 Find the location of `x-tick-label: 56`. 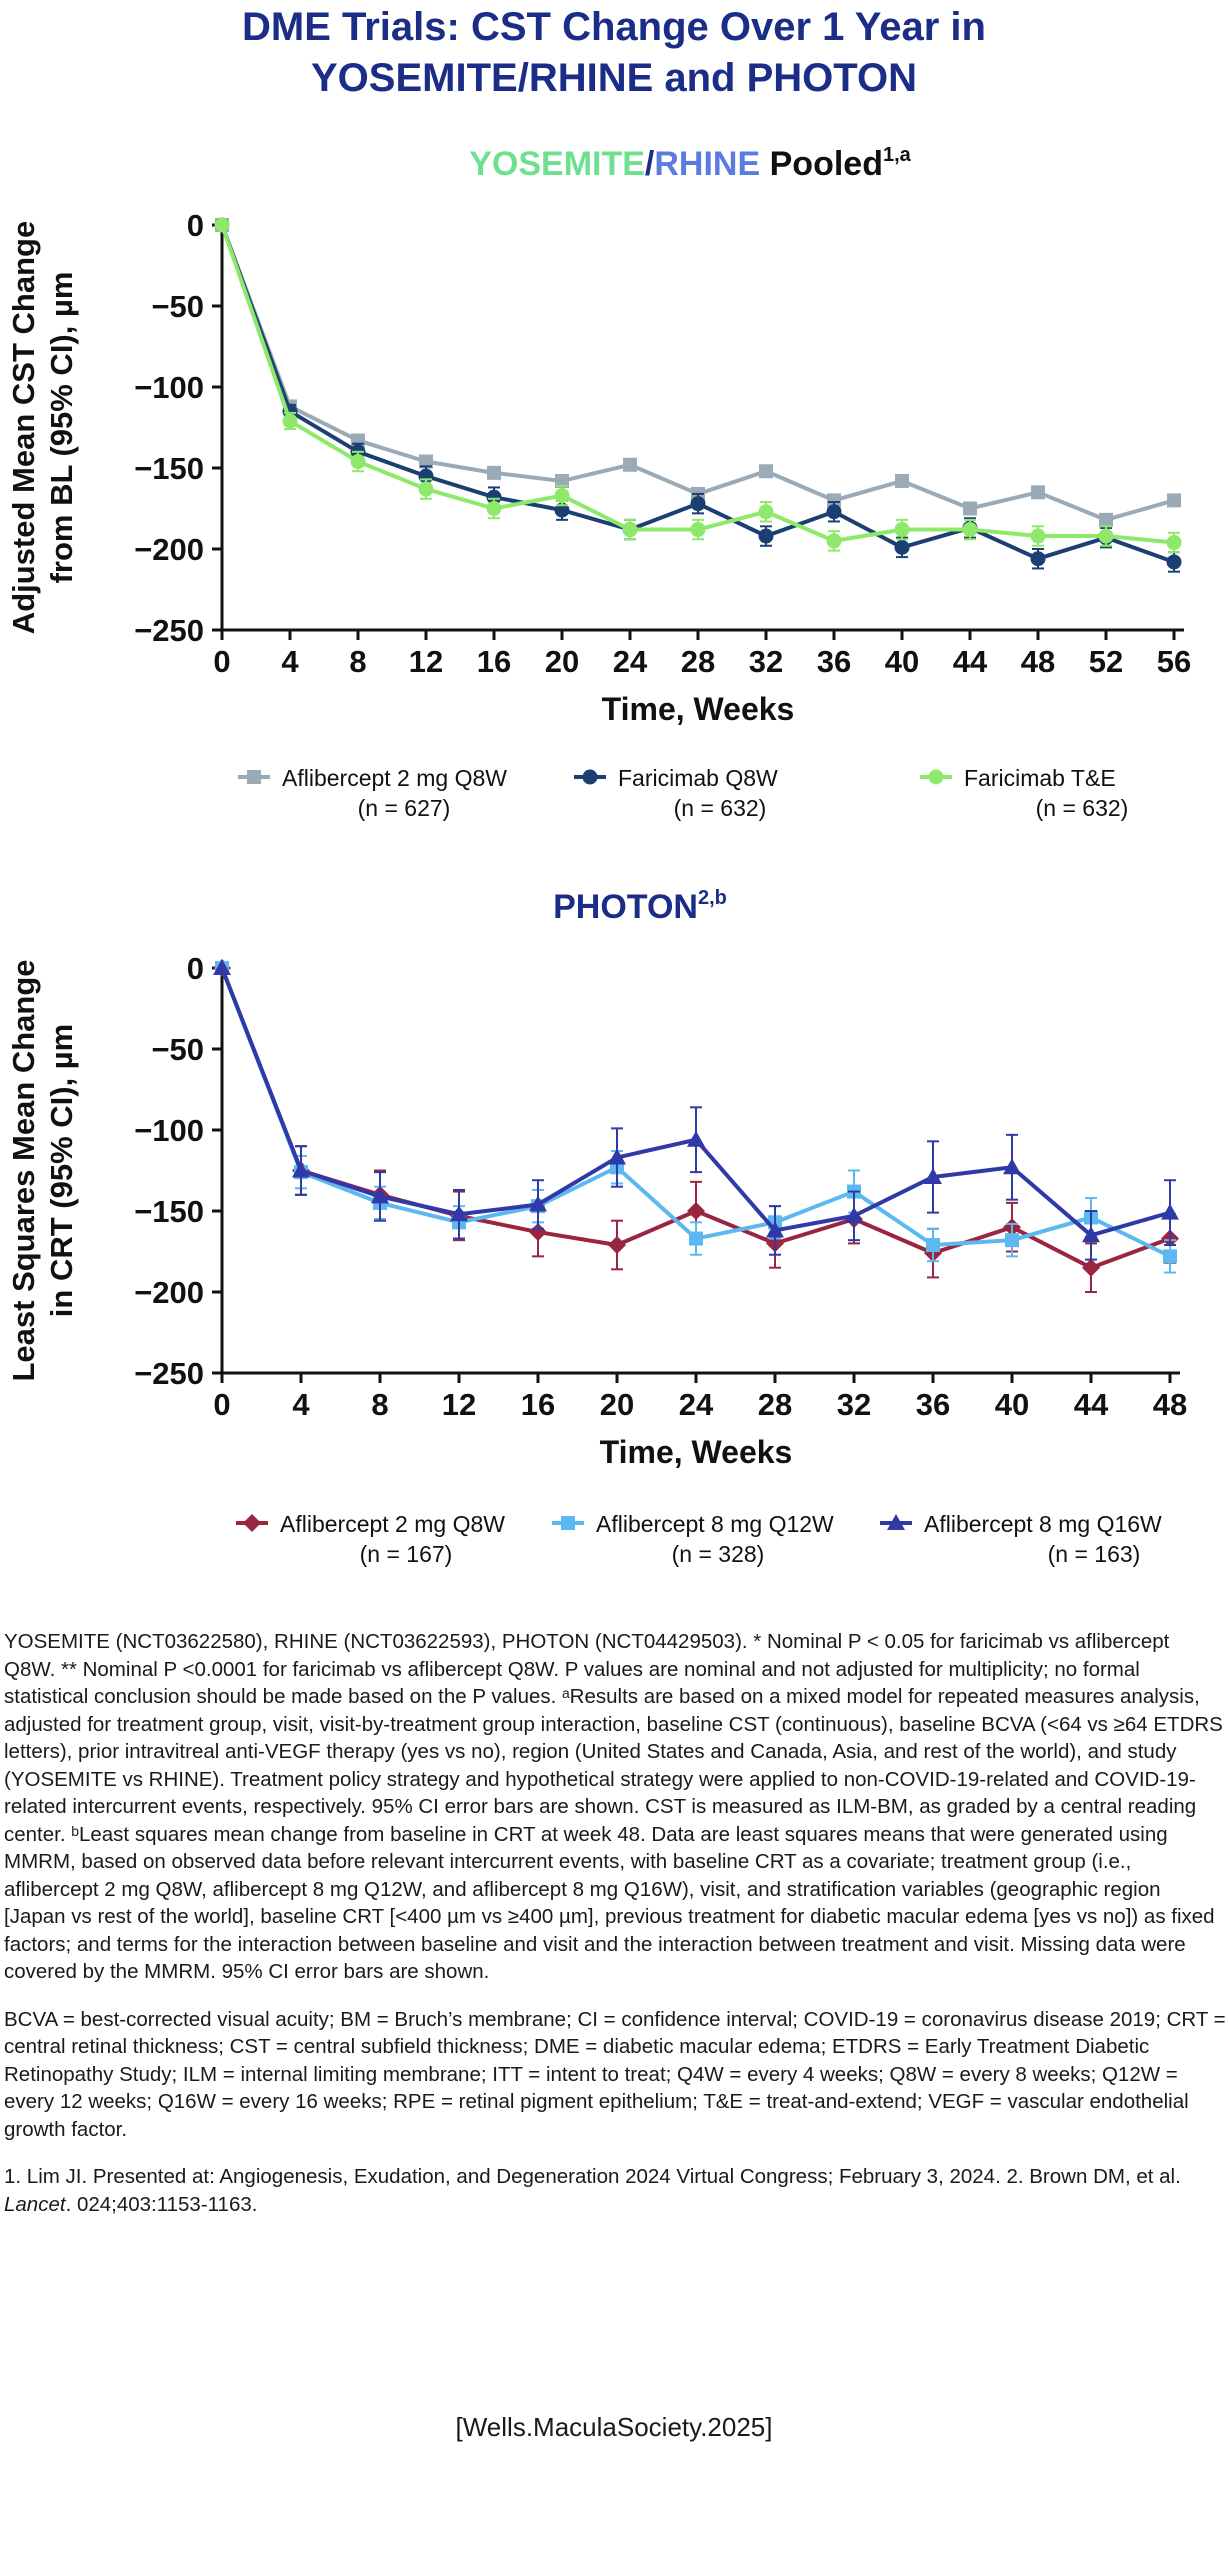

x-tick-label: 56 is located at coordinates (1174, 661).